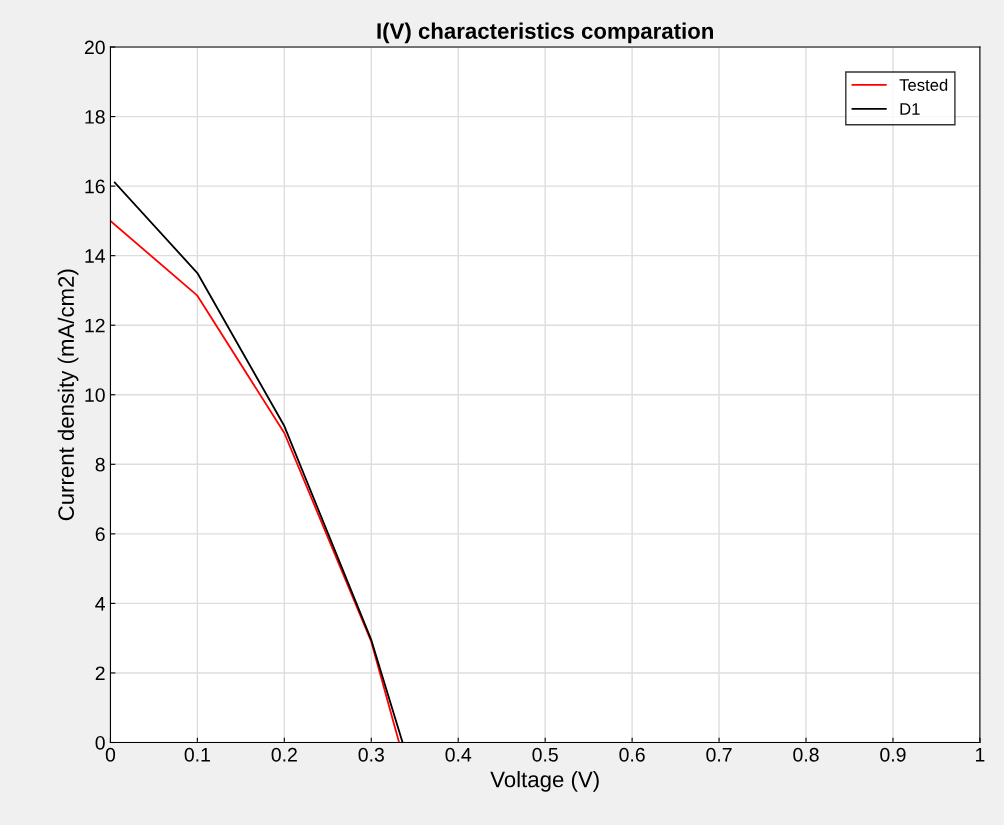 The width and height of the screenshot is (1004, 825). I want to click on y-tick-label: 16, so click(95, 186).